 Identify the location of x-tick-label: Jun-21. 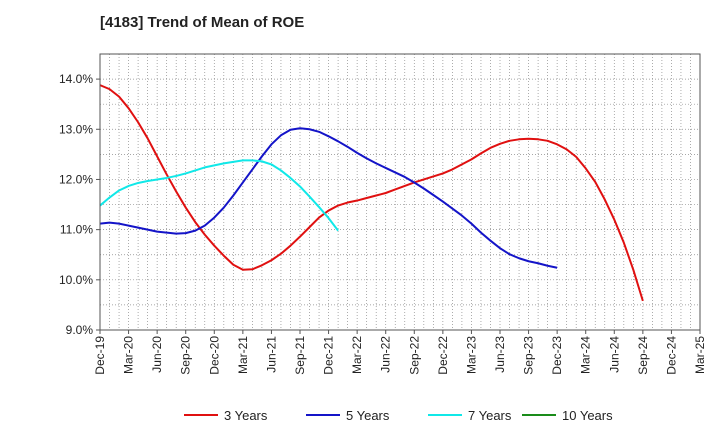
(271, 354).